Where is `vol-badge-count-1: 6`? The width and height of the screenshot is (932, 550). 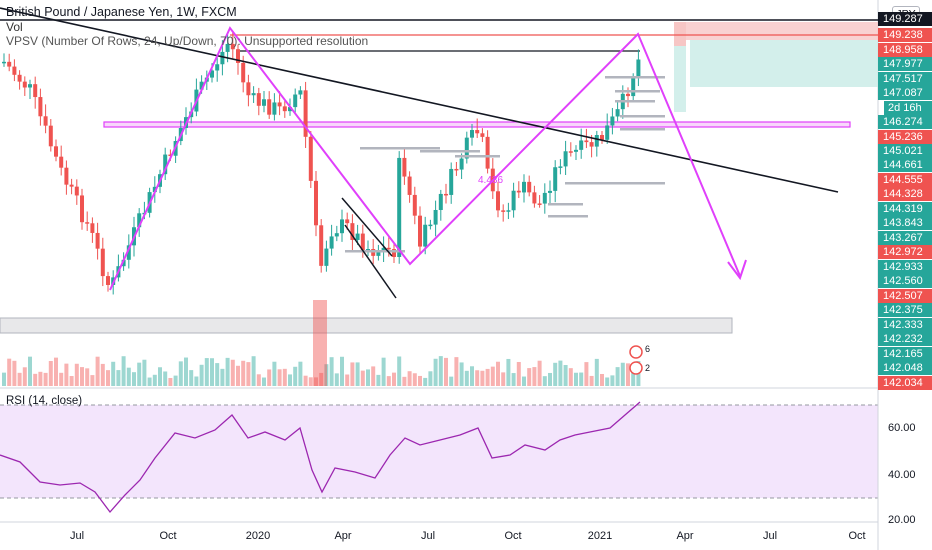
vol-badge-count-1: 6 is located at coordinates (647, 349).